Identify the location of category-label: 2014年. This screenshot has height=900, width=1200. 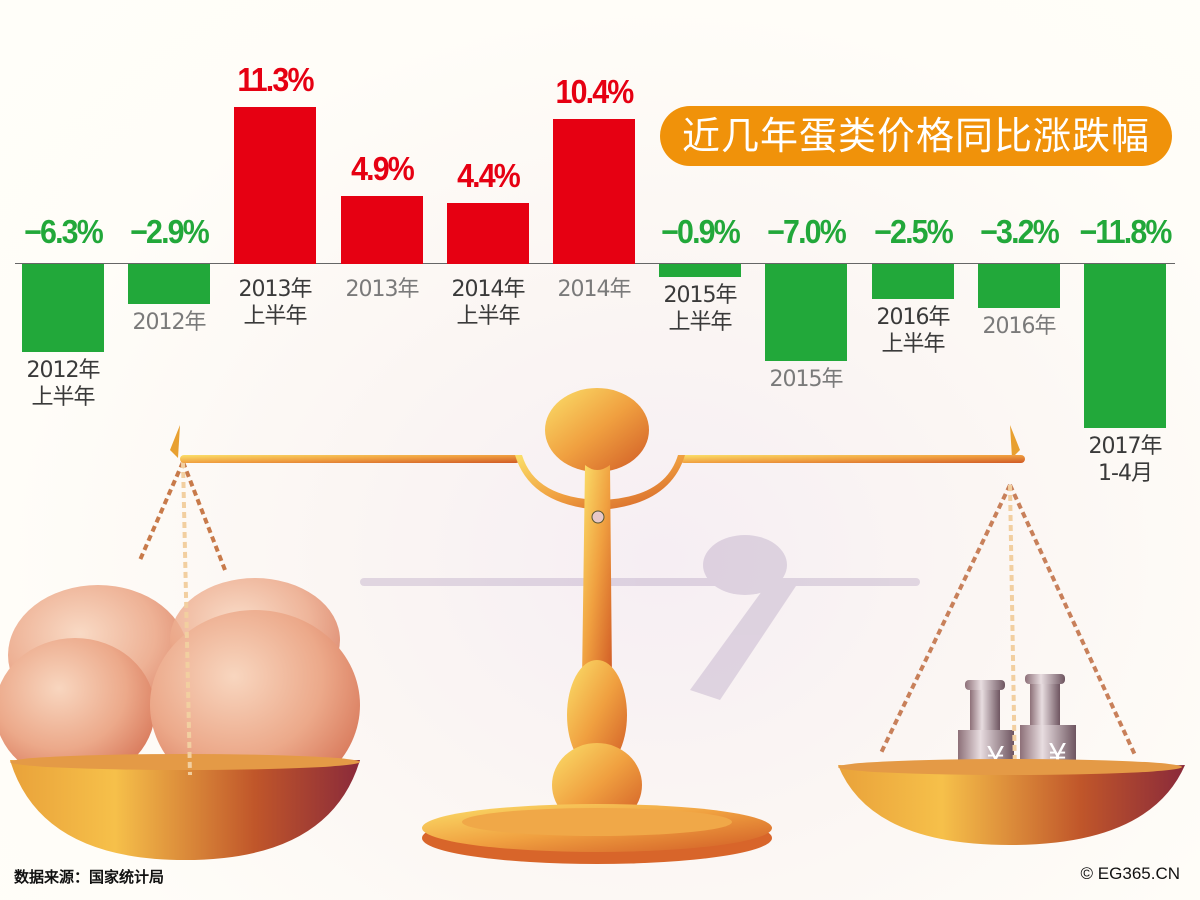
(594, 289).